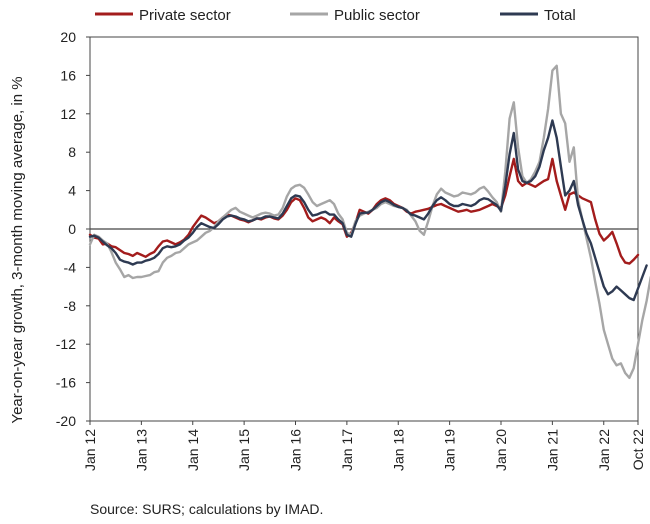 The height and width of the screenshot is (524, 650). I want to click on y-tick-label: 8, so click(72, 152).